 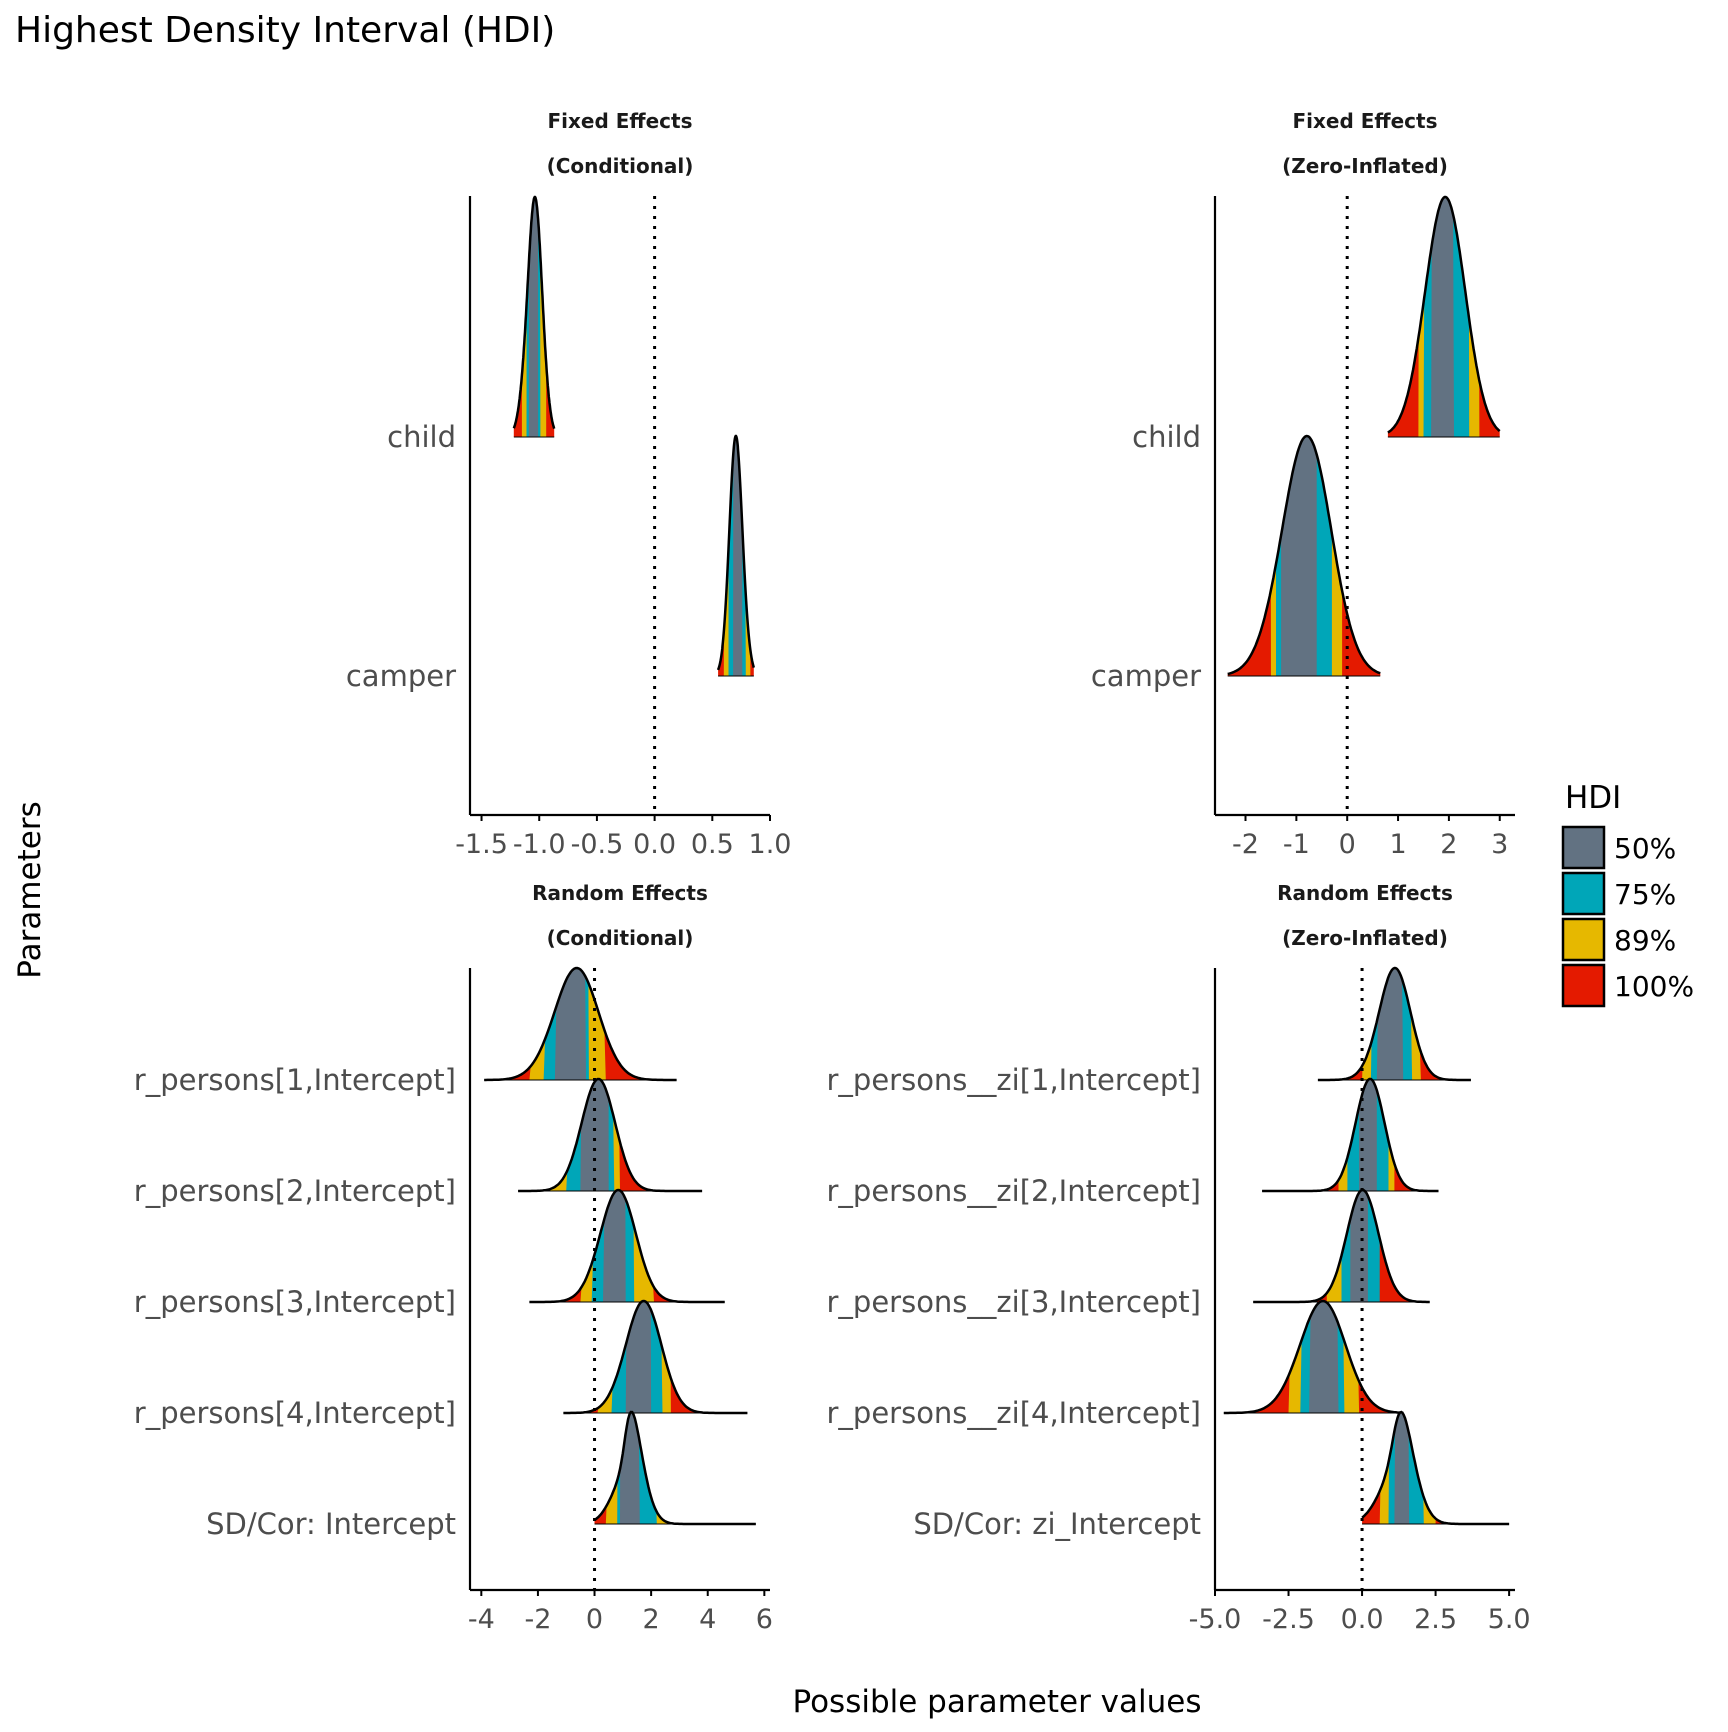 What do you see at coordinates (1288, 1619) in the screenshot?
I see `x-tick-label: -2.5` at bounding box center [1288, 1619].